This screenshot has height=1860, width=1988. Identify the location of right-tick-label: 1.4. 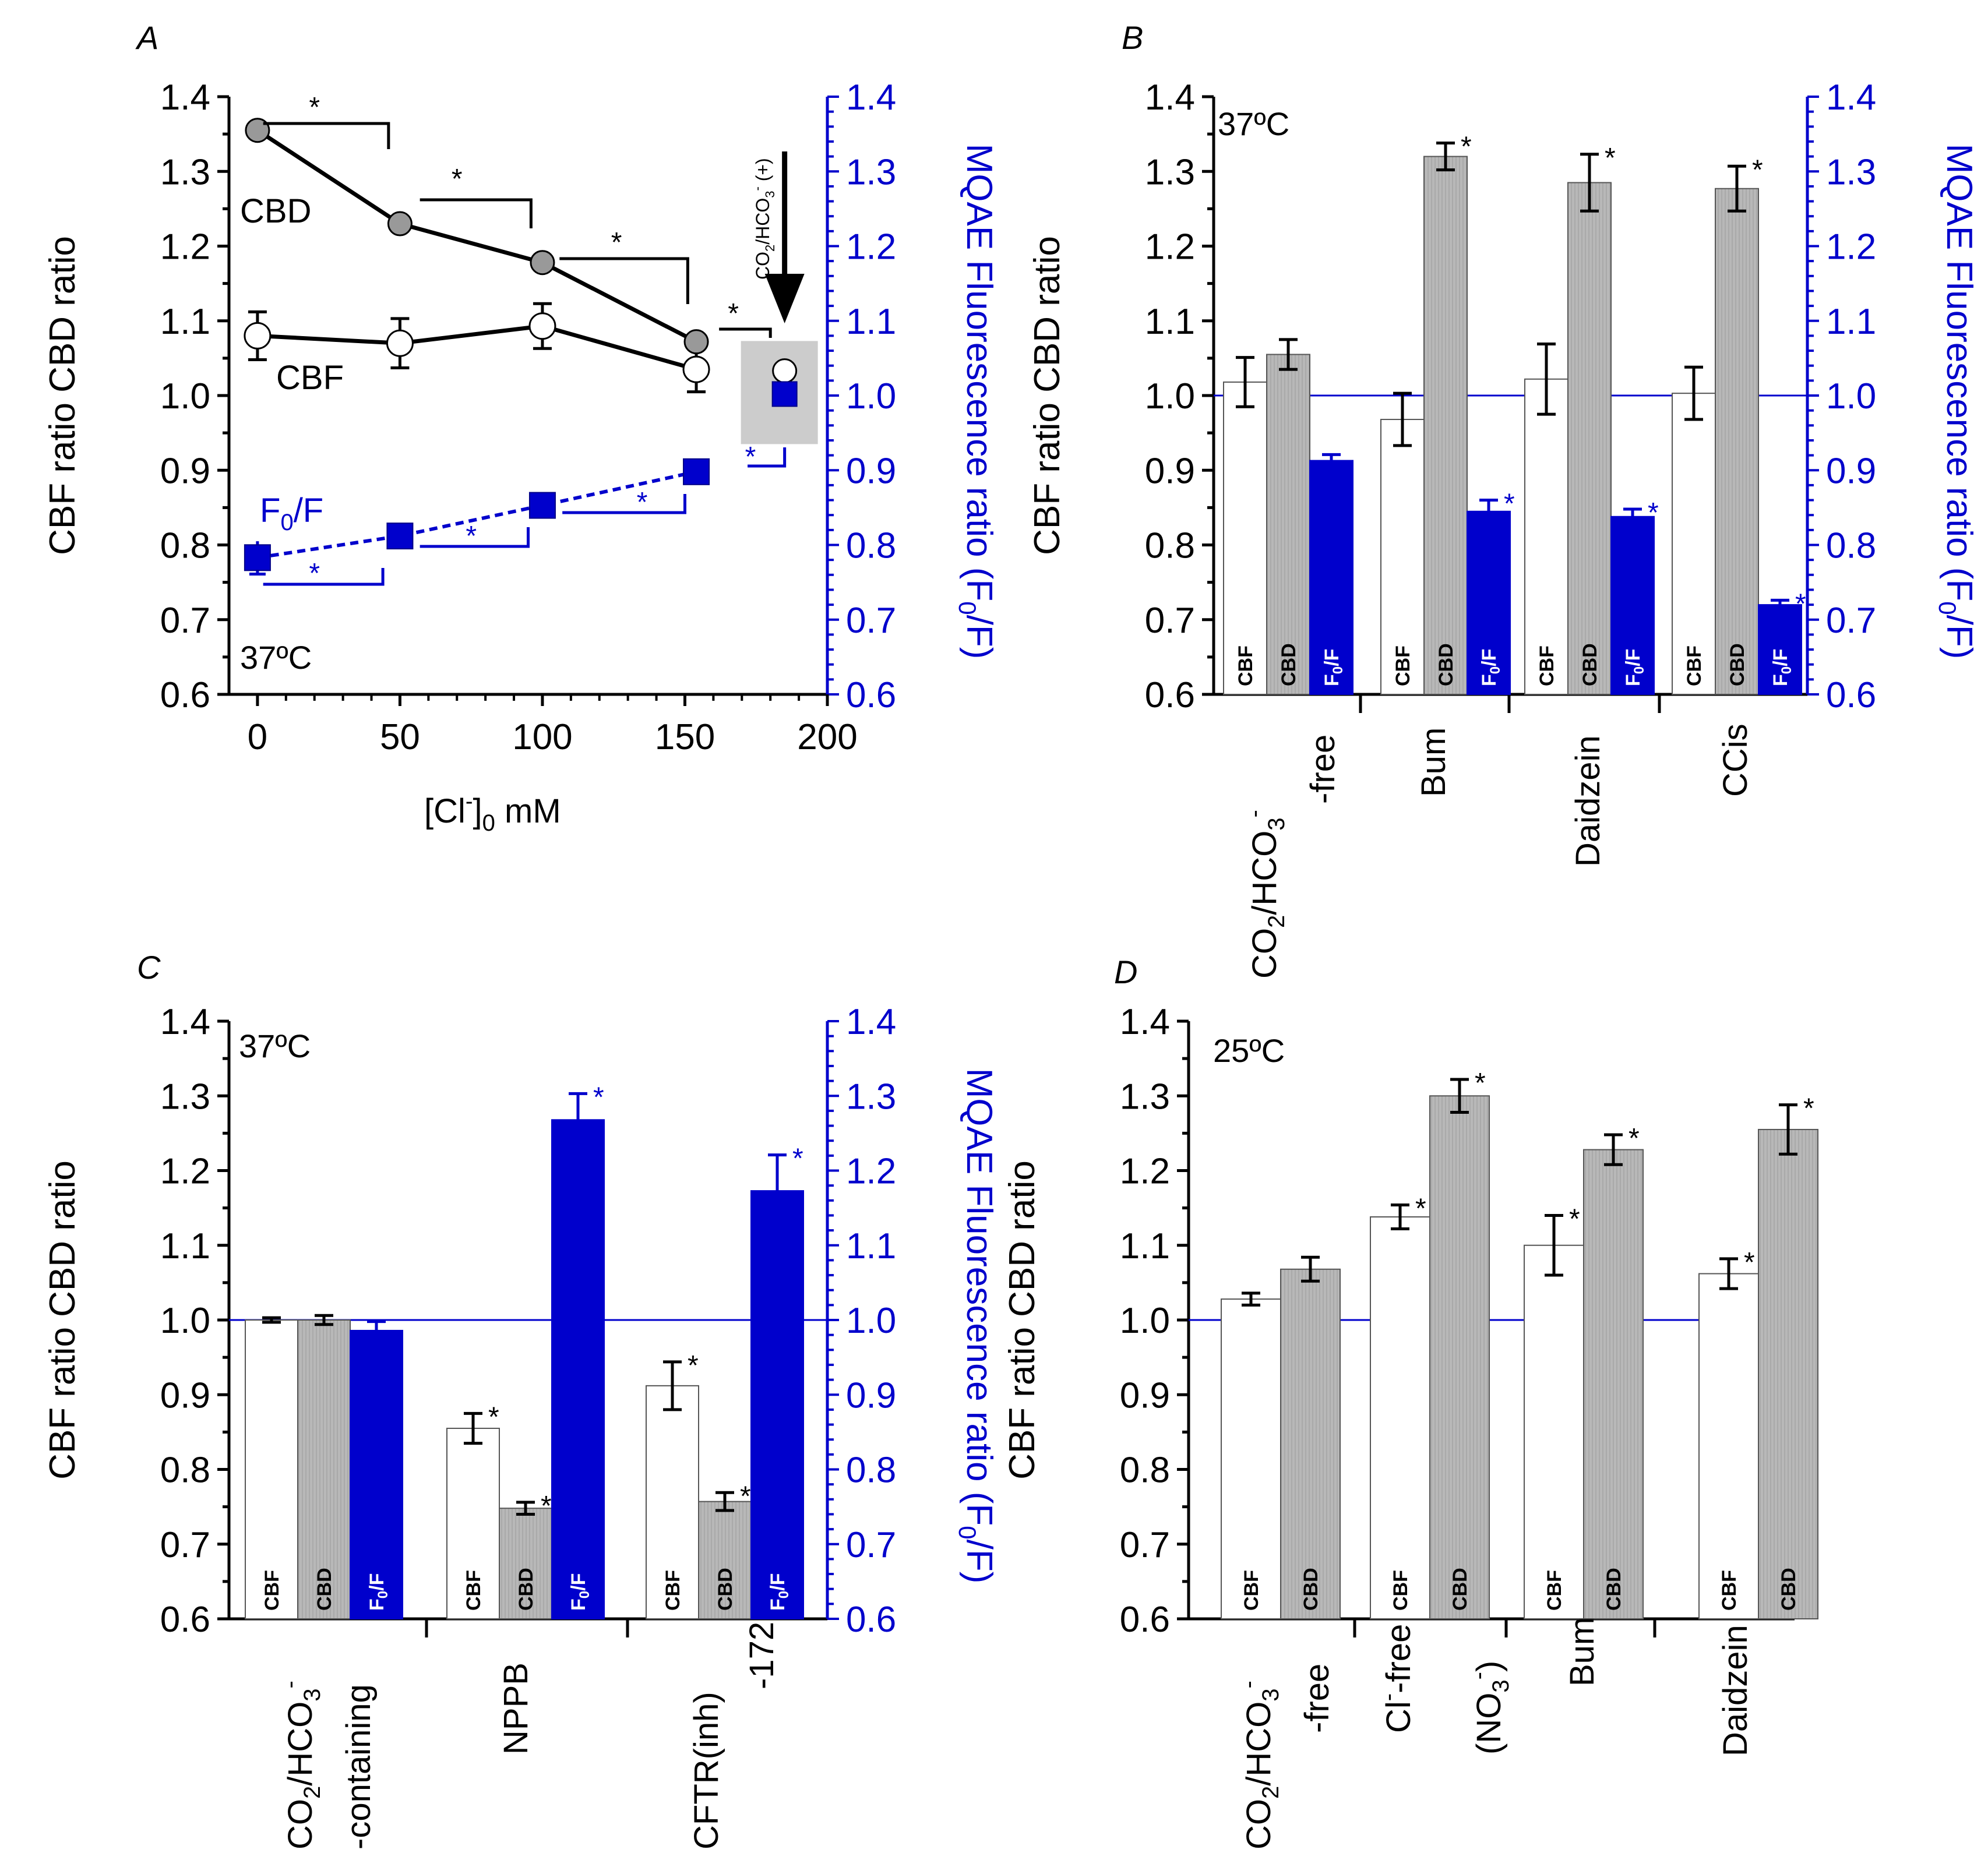
(871, 97).